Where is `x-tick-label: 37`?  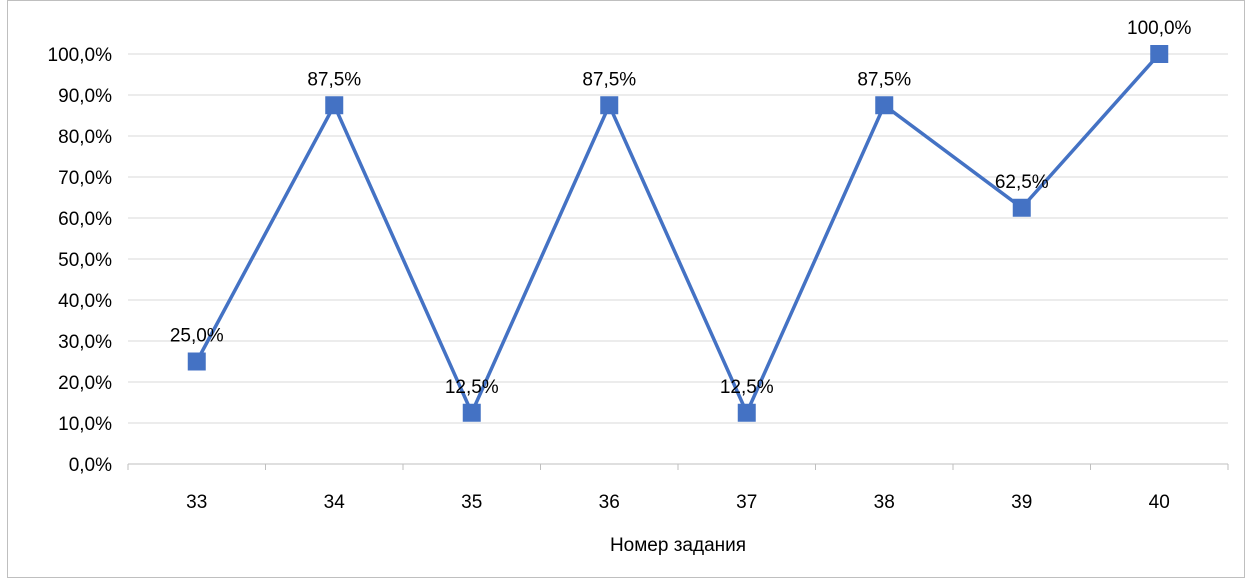 x-tick-label: 37 is located at coordinates (746, 502).